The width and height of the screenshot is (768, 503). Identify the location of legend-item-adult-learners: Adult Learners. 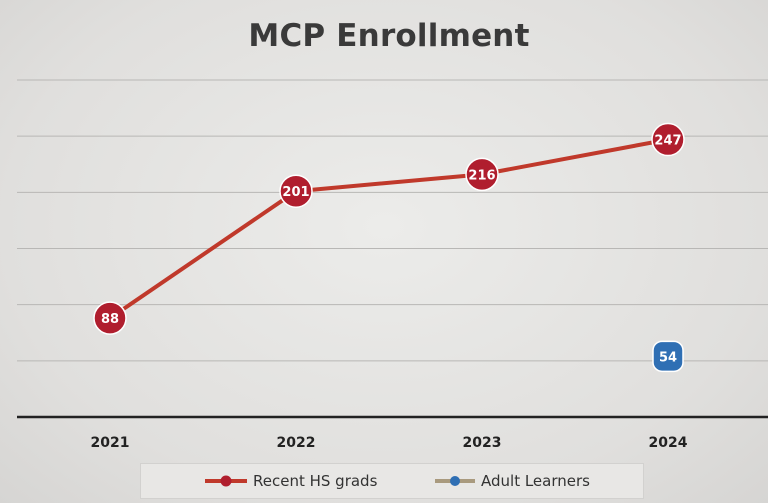
(512, 481).